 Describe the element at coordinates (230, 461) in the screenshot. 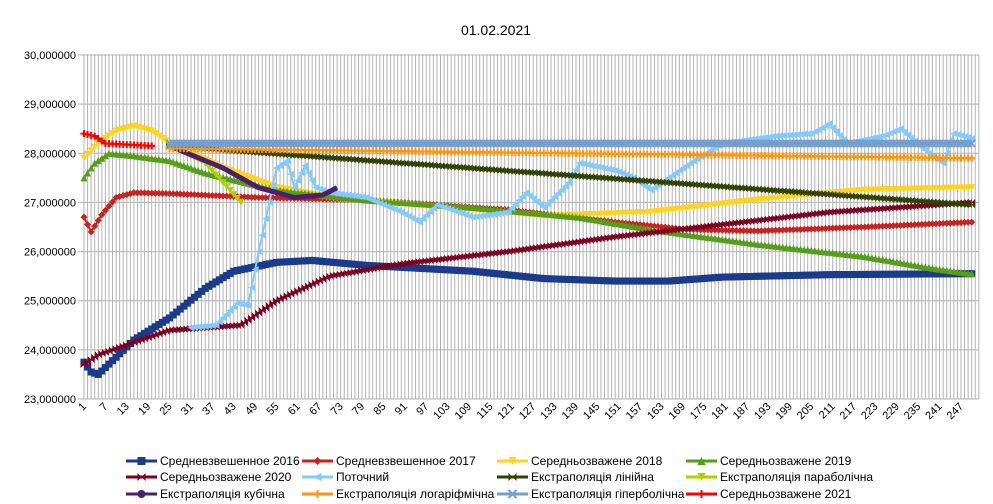

I see `legend-label: Средневзвешенное 2016` at that location.